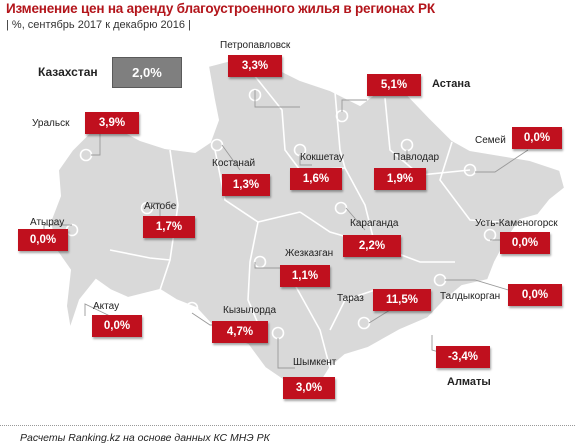  What do you see at coordinates (451, 84) in the screenshot?
I see `region-label-astana: Астана` at bounding box center [451, 84].